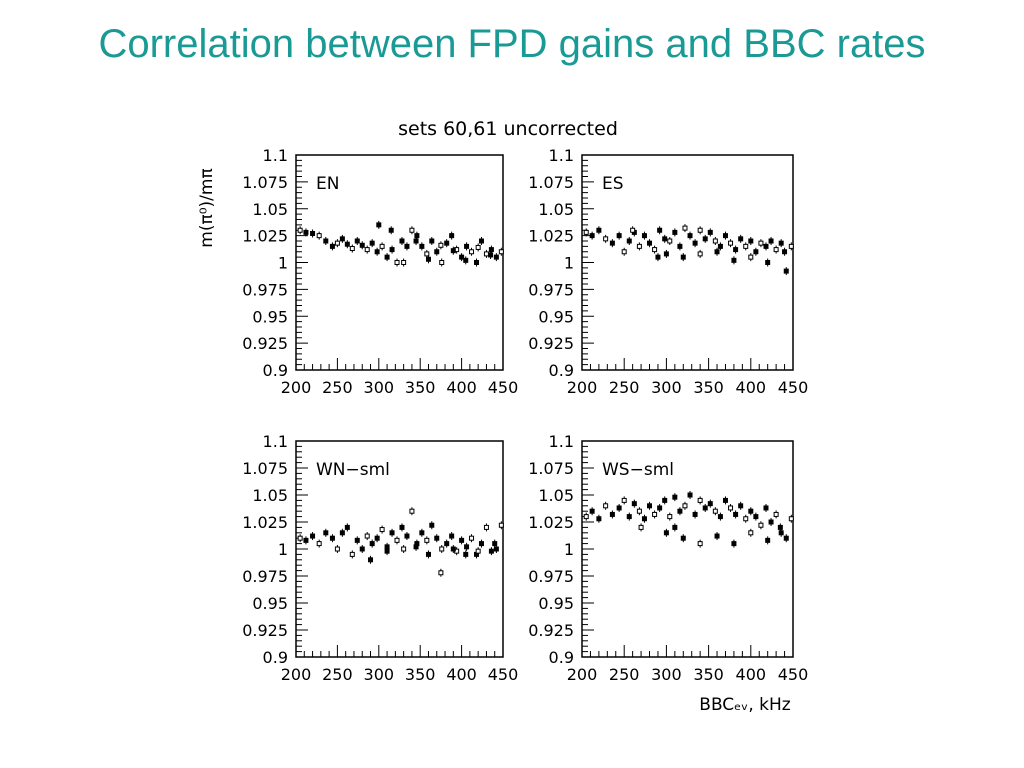 The width and height of the screenshot is (1024, 768). I want to click on y-tick-label: 0.9, so click(275, 657).